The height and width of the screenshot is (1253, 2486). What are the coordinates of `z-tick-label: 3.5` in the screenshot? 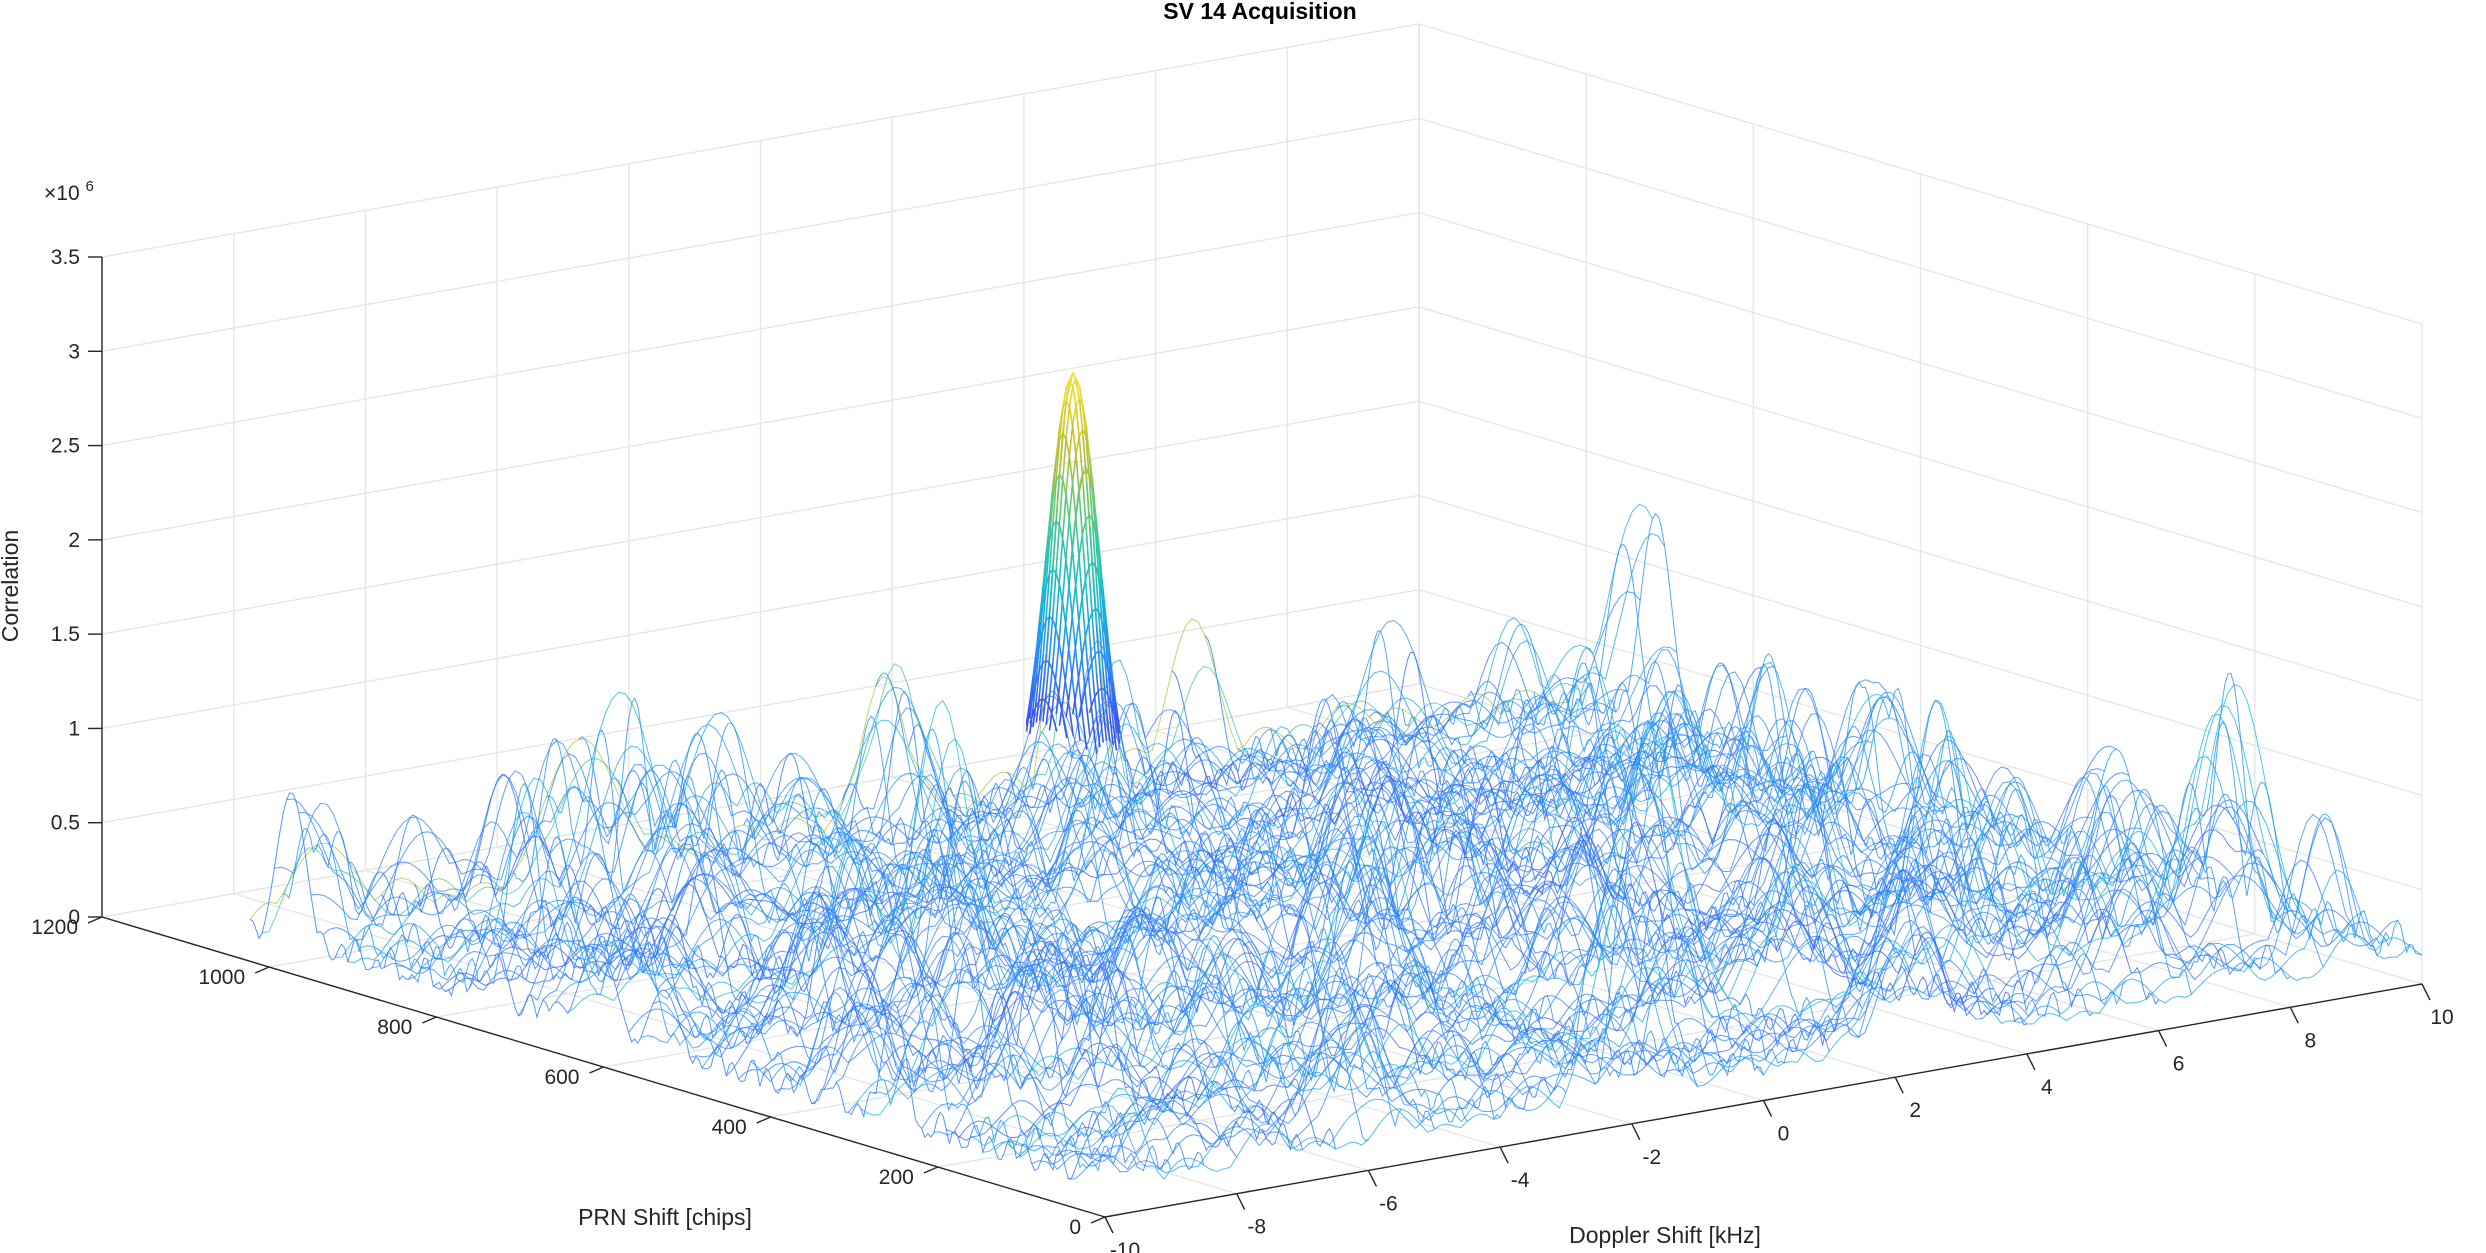 It's located at (65, 257).